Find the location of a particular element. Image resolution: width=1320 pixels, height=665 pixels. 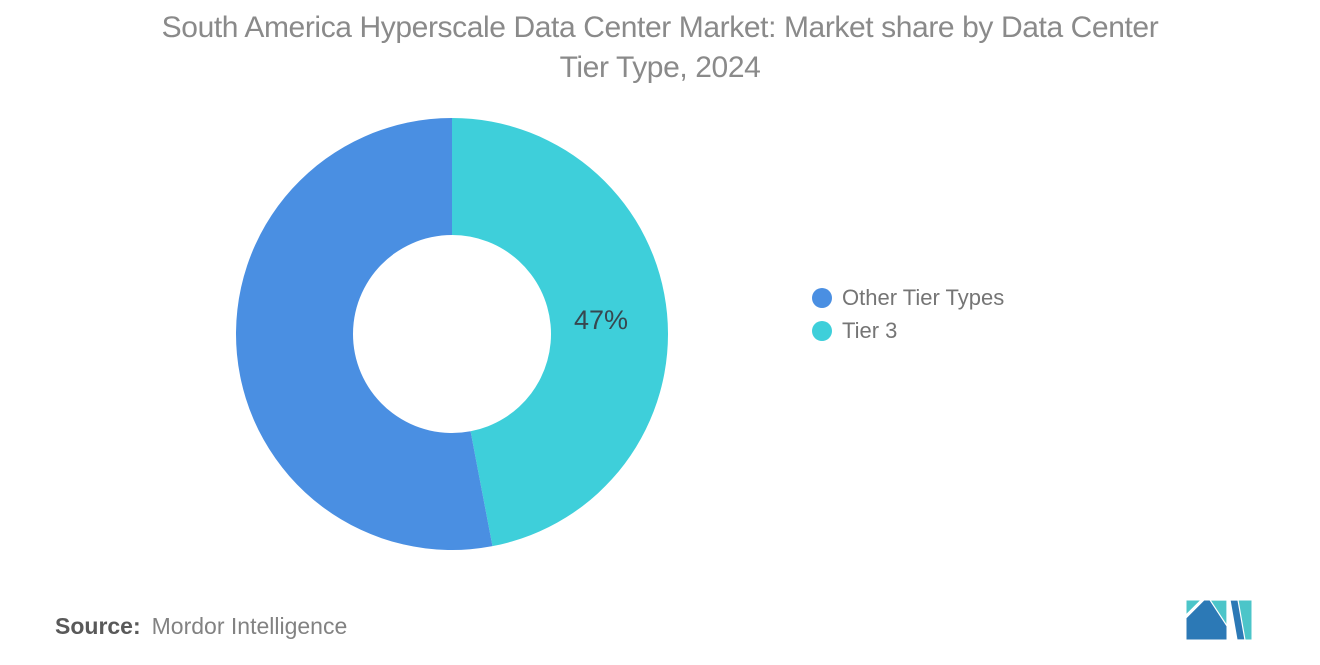

source-line: Source: Mordor Intelligence is located at coordinates (201, 626).